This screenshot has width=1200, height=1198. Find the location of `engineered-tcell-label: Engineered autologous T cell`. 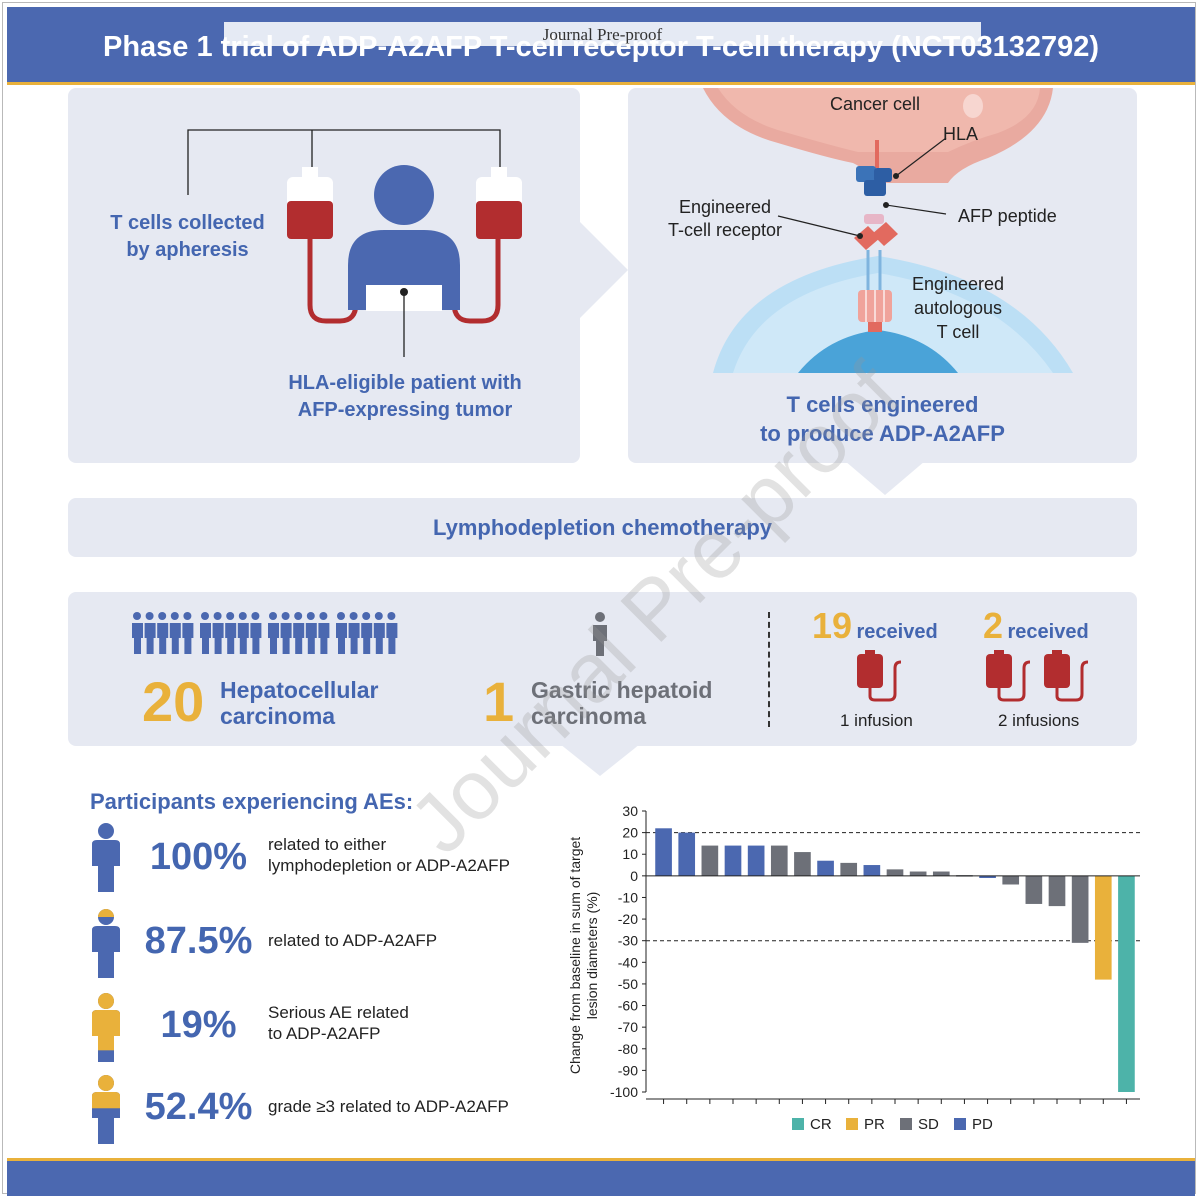

engineered-tcell-label: Engineered autologous T cell is located at coordinates (958, 308).